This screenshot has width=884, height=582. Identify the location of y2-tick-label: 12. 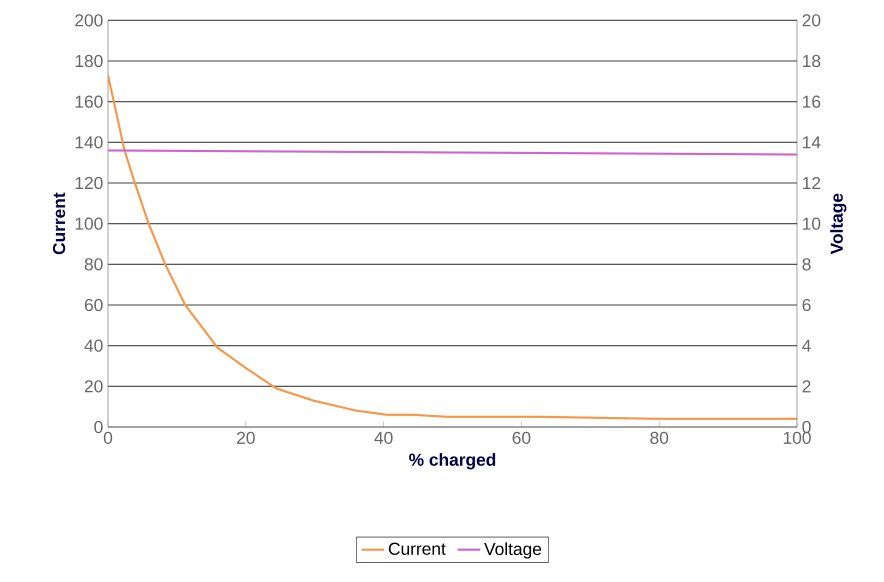
(811, 183).